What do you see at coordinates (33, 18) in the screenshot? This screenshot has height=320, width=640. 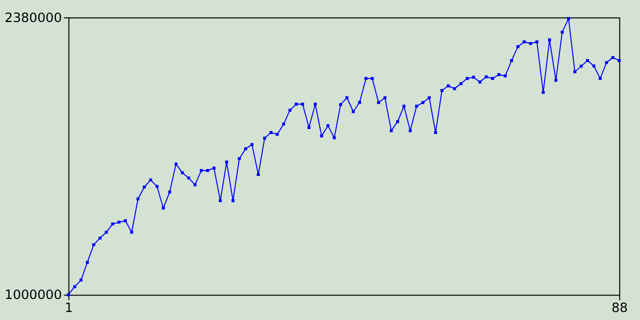 I see `y-tick-label: 2380000` at bounding box center [33, 18].